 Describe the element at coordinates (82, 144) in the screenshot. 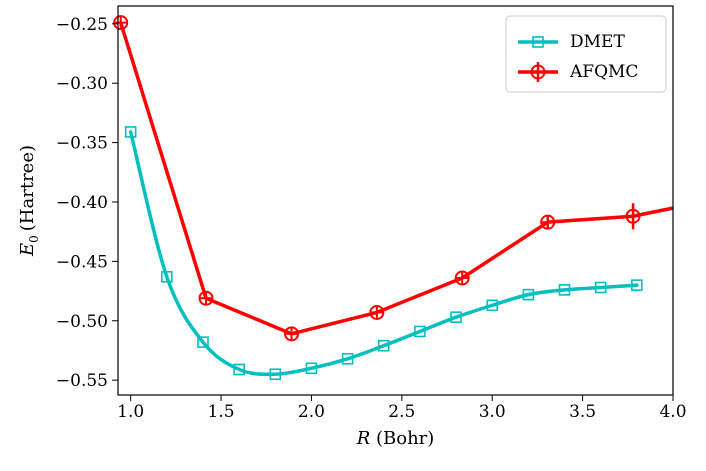

I see `y-tick-label: −0.35` at that location.